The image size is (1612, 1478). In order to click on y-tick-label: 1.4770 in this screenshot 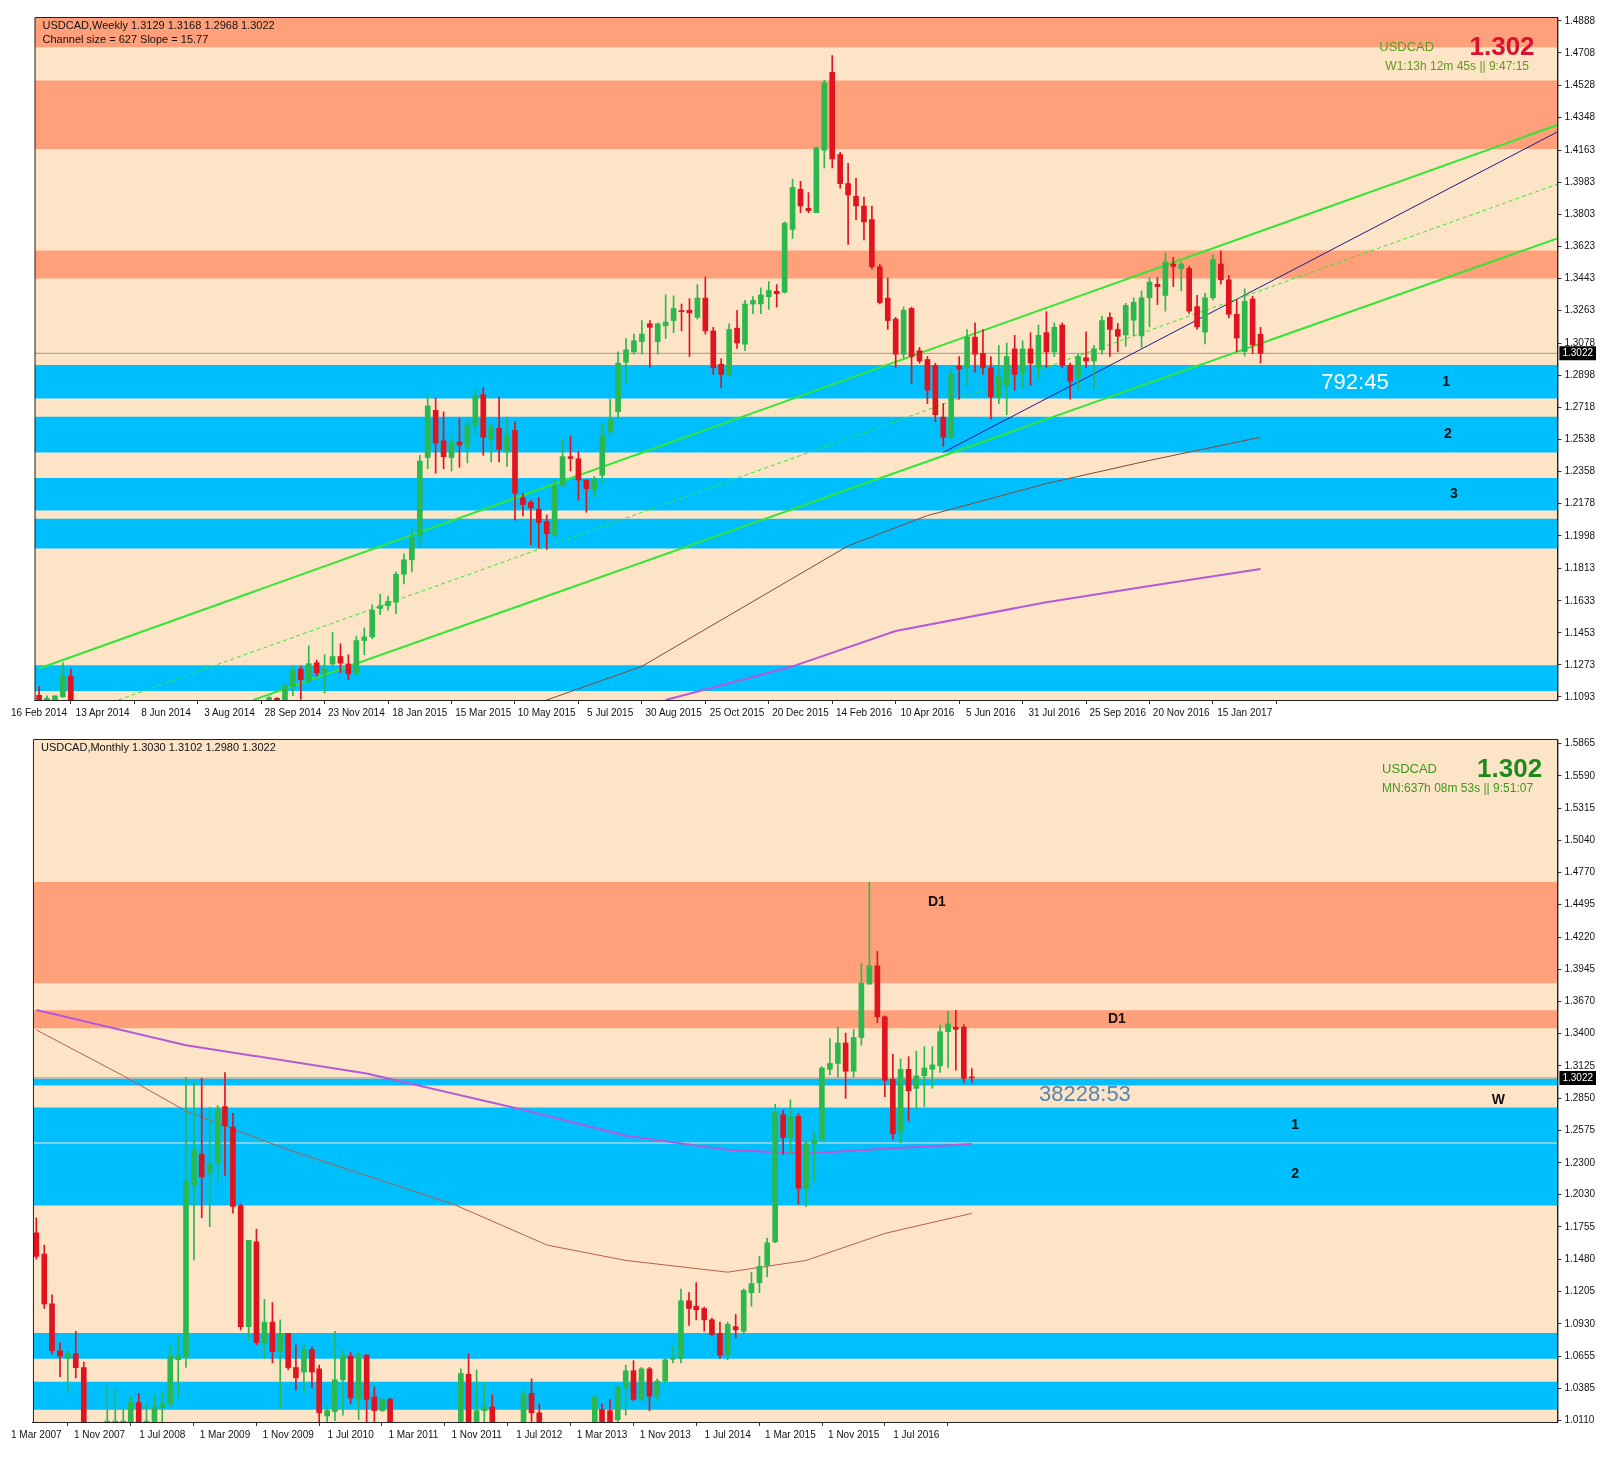, I will do `click(1580, 872)`.